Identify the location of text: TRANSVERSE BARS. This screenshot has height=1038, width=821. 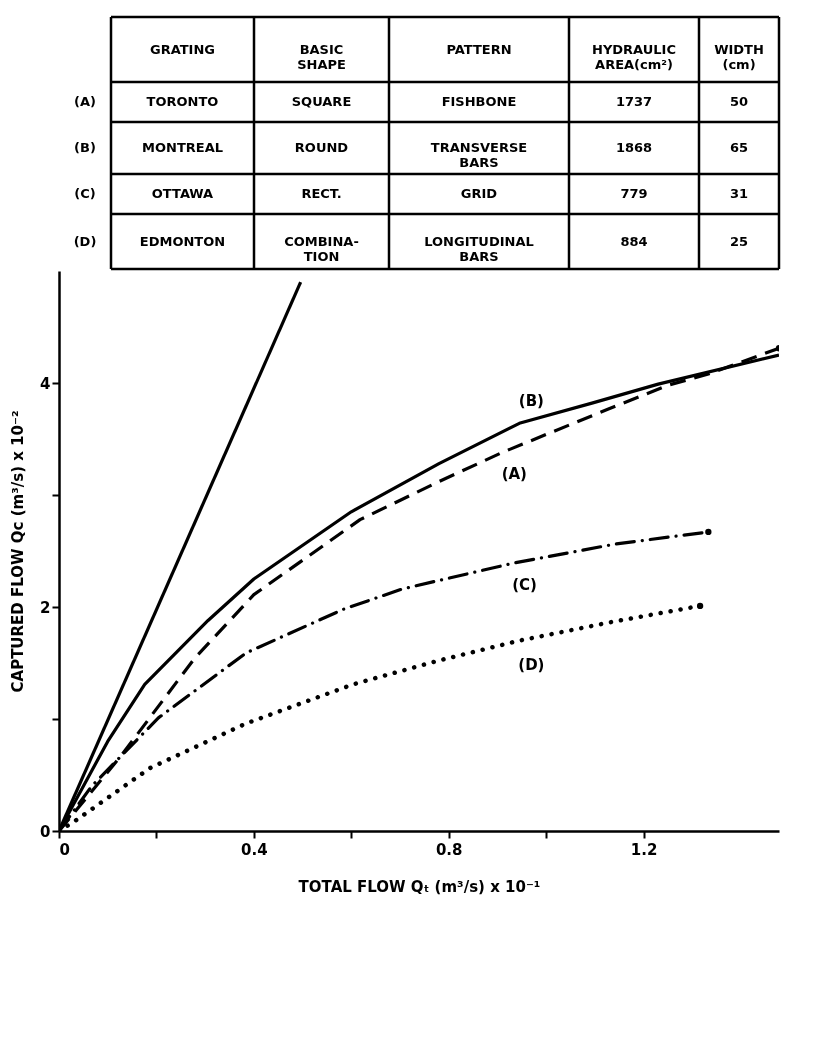
(479, 155).